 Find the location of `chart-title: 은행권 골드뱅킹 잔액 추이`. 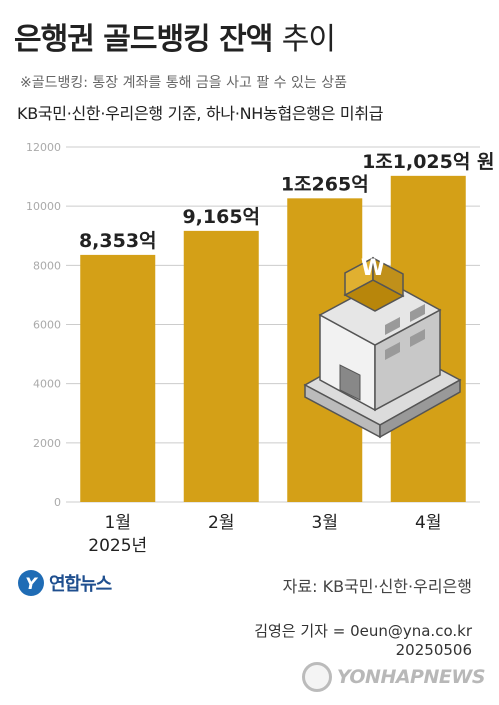

chart-title: 은행권 골드뱅킹 잔액 추이 is located at coordinates (175, 36).